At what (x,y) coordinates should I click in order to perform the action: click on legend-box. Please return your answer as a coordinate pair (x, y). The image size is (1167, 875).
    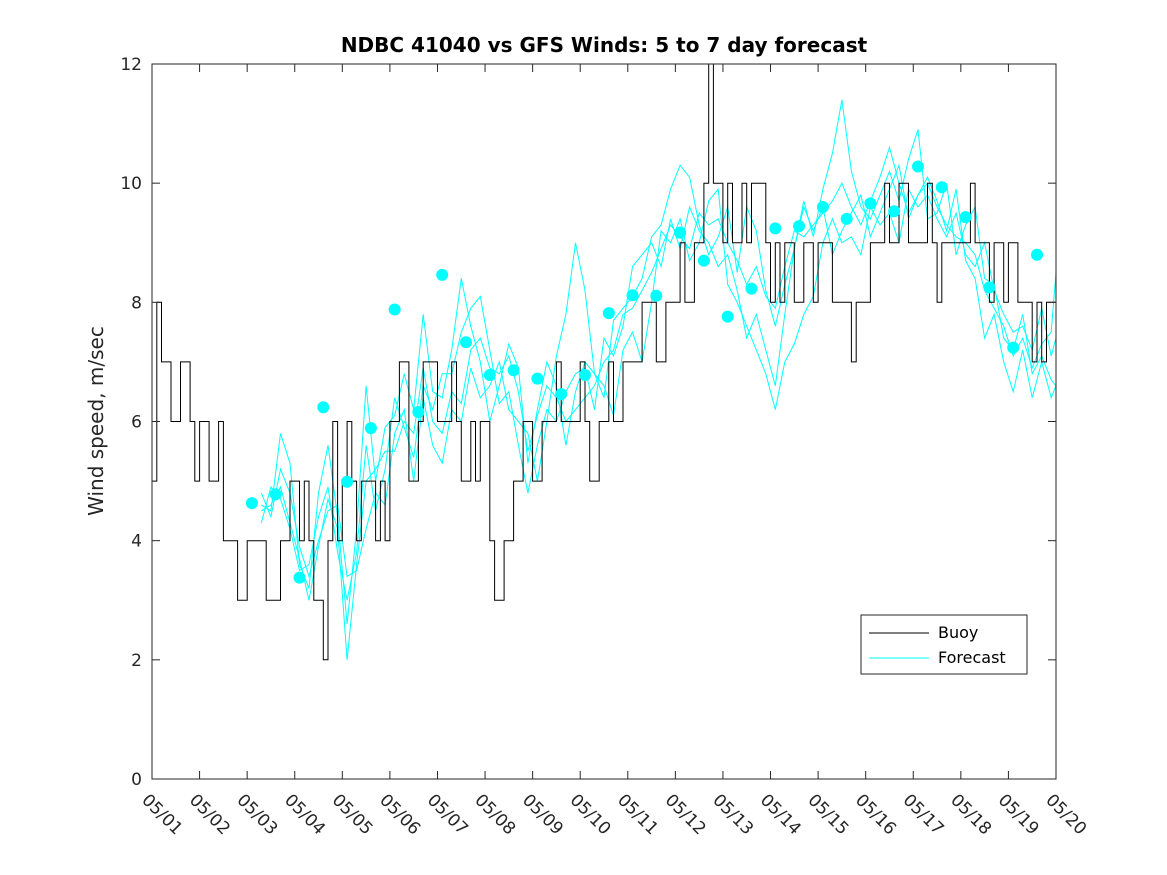
    Looking at the image, I should click on (944, 644).